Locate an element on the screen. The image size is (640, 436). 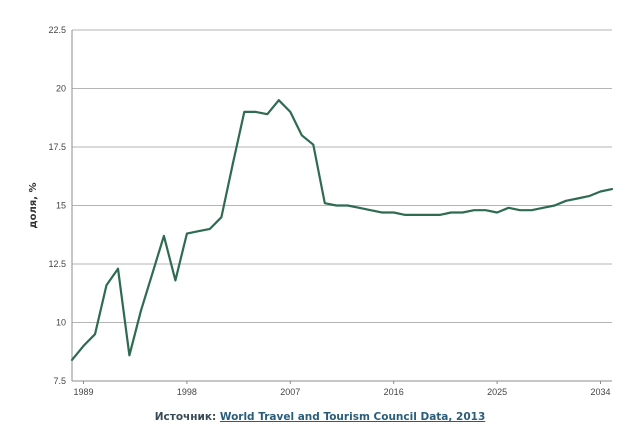
x-tick-label: 2007 is located at coordinates (290, 392).